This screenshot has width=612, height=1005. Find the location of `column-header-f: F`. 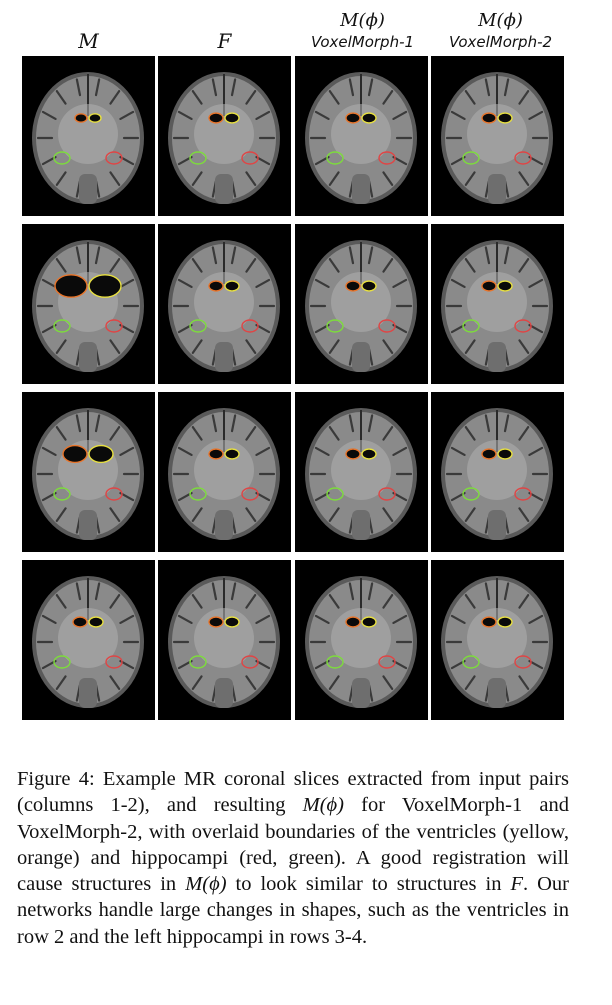

column-header-f: F is located at coordinates (224, 41).